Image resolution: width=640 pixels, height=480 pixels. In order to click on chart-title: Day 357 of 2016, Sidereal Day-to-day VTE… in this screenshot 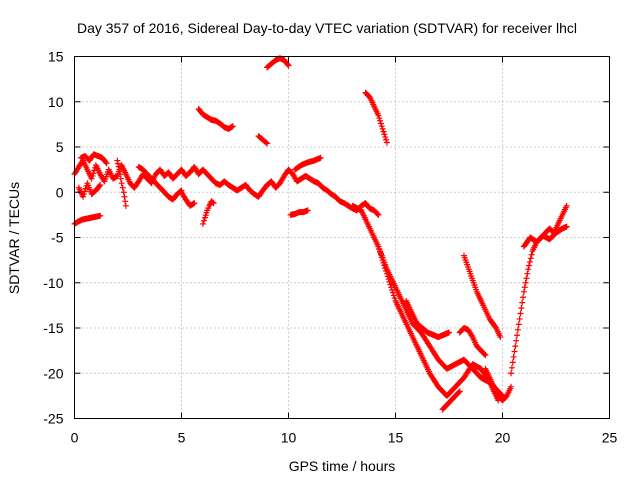, I will do `click(327, 28)`.